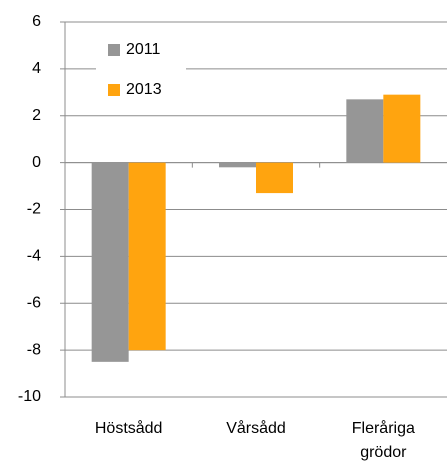 This screenshot has height=469, width=447. What do you see at coordinates (383, 428) in the screenshot?
I see `x-tick-label-line: Fleråriga` at bounding box center [383, 428].